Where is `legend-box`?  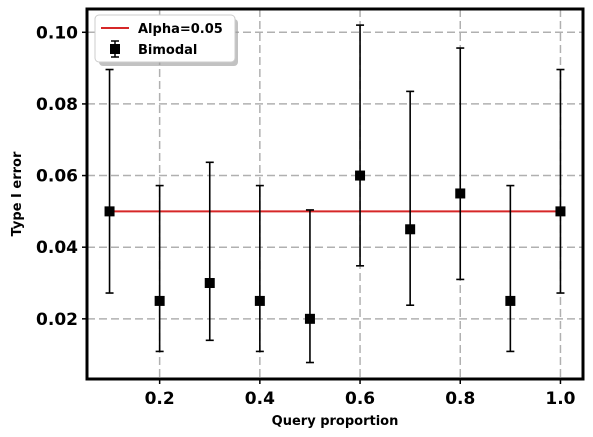 legend-box is located at coordinates (165, 38).